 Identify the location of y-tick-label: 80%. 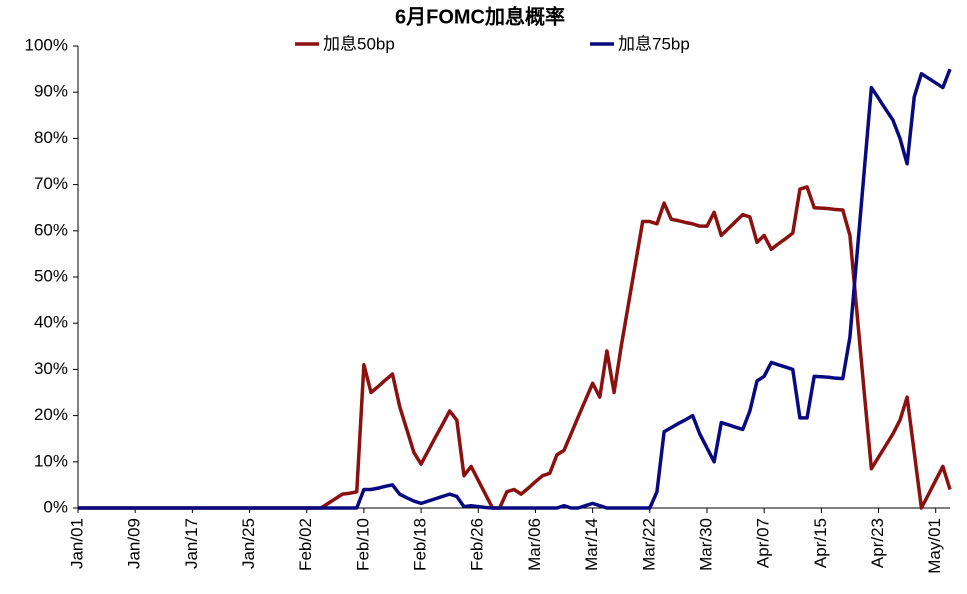
(51, 137).